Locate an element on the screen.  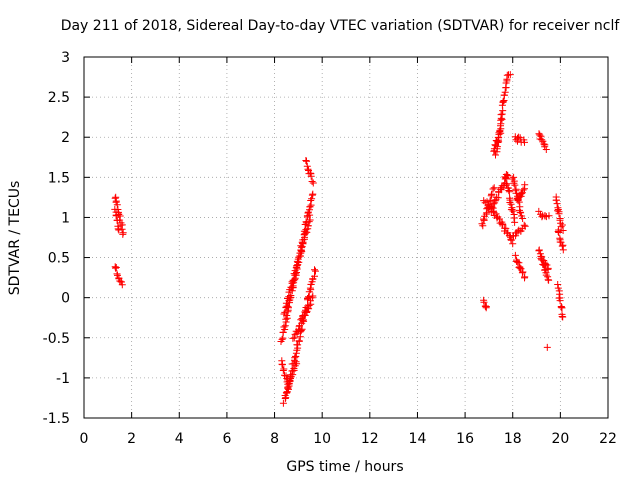
x-tick-label: 8 is located at coordinates (274, 439).